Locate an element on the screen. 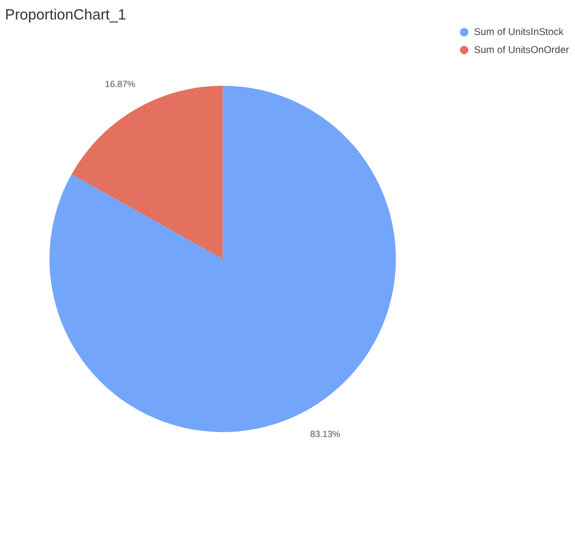 This screenshot has height=549, width=575. data-label: 83.13% is located at coordinates (325, 433).